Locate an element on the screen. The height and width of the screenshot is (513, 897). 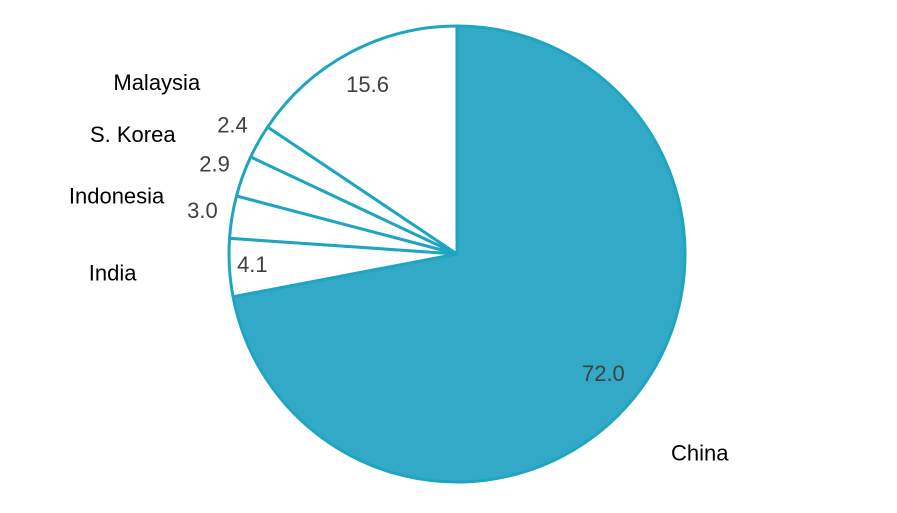
category-label: India is located at coordinates (113, 272).